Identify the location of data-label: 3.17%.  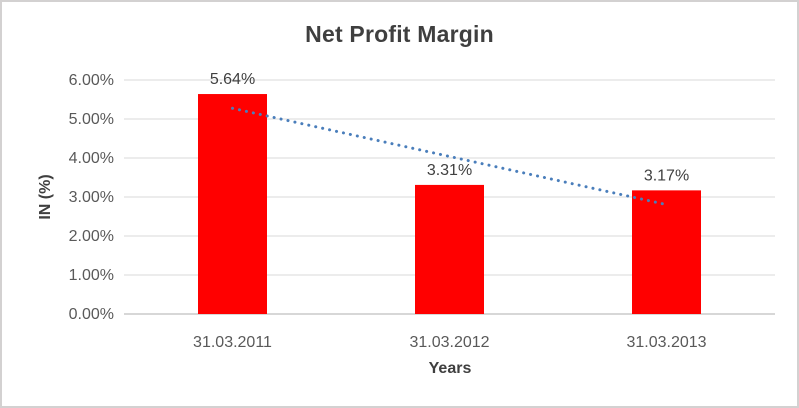
(666, 175).